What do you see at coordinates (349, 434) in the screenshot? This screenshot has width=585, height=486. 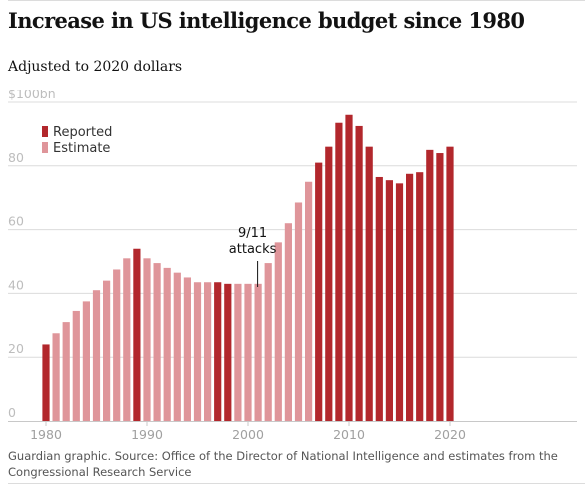 I see `x-tick-label: 2010` at bounding box center [349, 434].